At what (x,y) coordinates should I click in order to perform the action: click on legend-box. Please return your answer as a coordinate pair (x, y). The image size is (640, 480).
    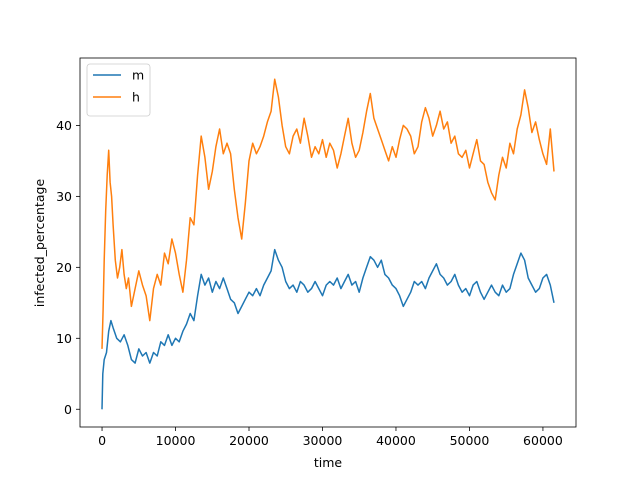
    Looking at the image, I should click on (118, 90).